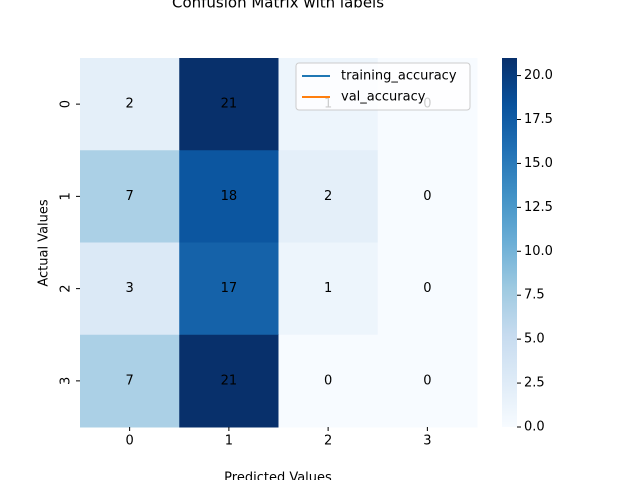 The height and width of the screenshot is (480, 640). I want to click on legend: training_accuracy val_accuracy, so click(383, 86).